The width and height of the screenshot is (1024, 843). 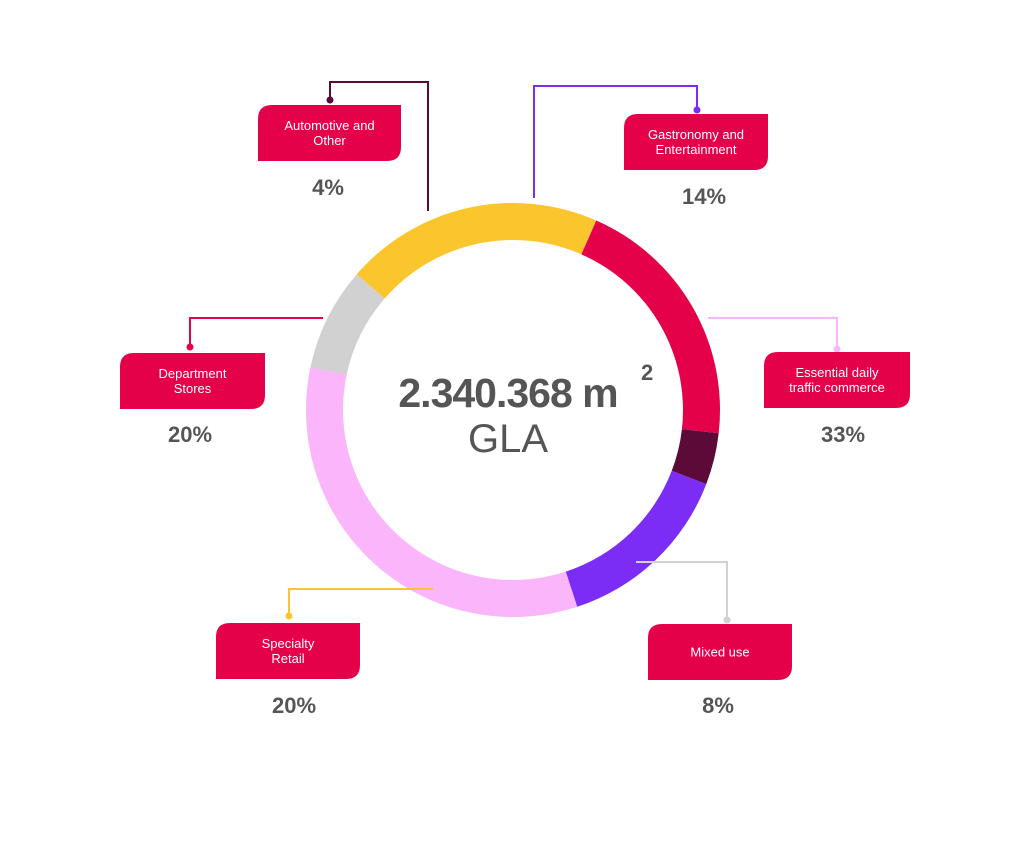 I want to click on category-label-mixed: Mixed use, so click(x=720, y=652).